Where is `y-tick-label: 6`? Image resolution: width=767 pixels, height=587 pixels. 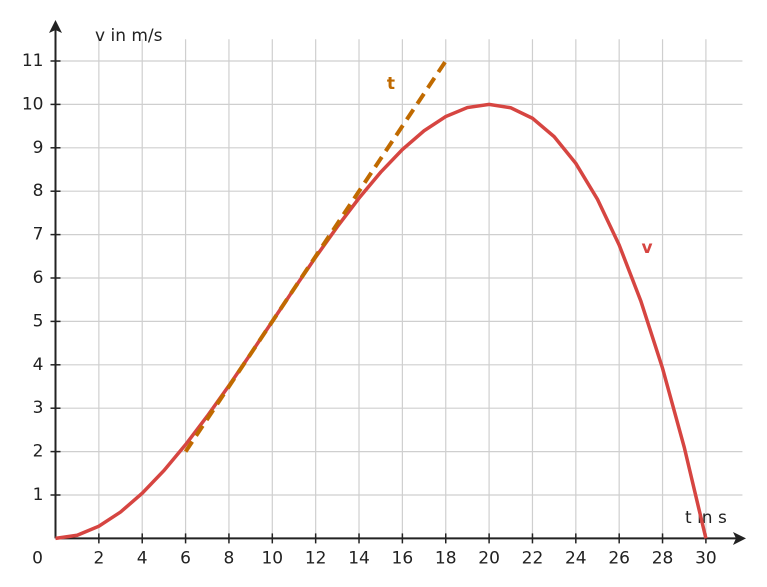 y-tick-label: 6 is located at coordinates (38, 278).